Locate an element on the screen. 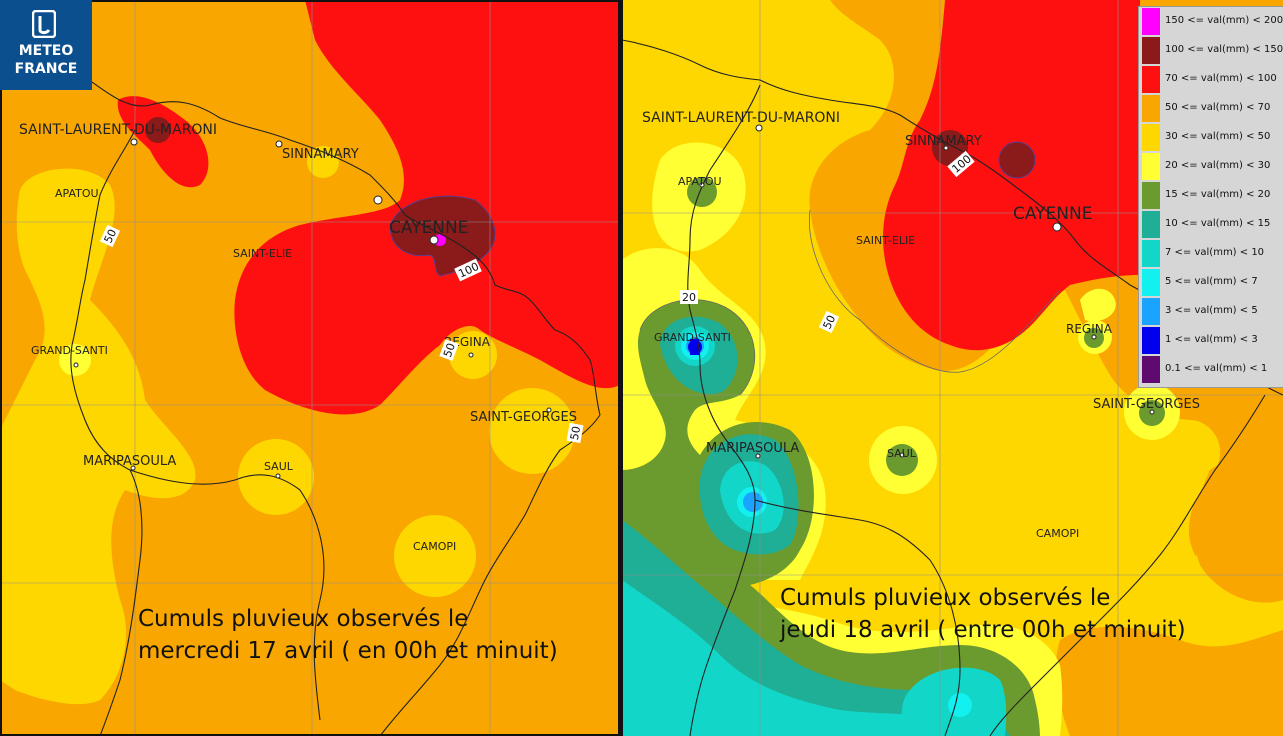 The width and height of the screenshot is (1283, 736). logo-emblem-icon is located at coordinates (44, 24).